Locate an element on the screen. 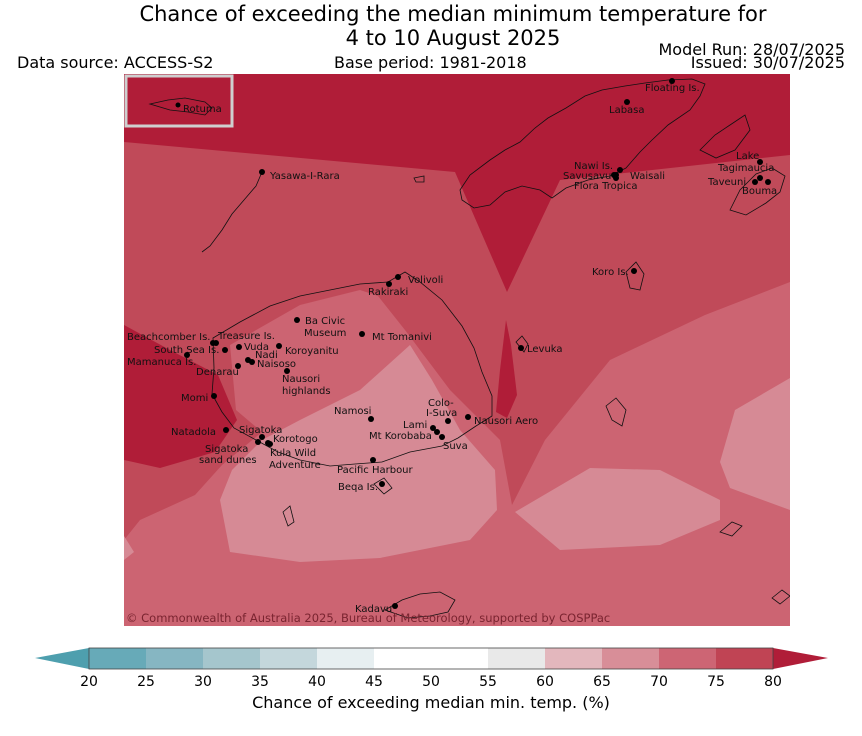  place-label: Kadavu is located at coordinates (373, 609).